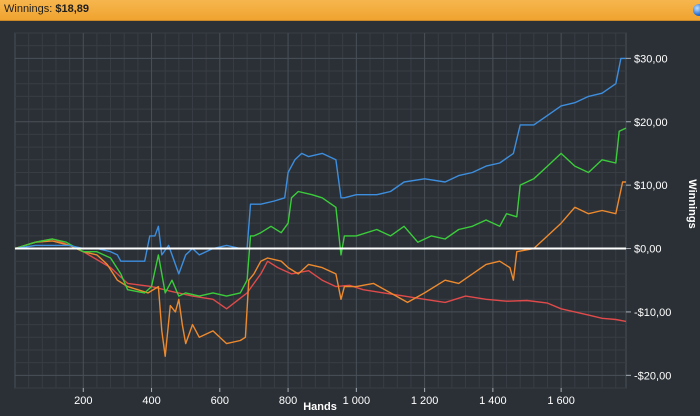 The height and width of the screenshot is (416, 700). What do you see at coordinates (651, 59) in the screenshot?
I see `y-tick-label: $30,00` at bounding box center [651, 59].